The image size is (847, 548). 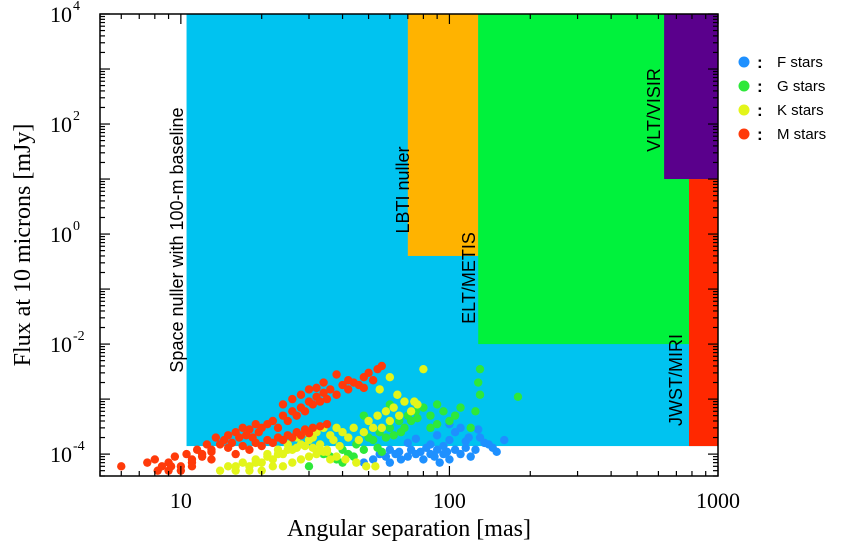 I want to click on x-tick-label: 1000, so click(x=718, y=500).